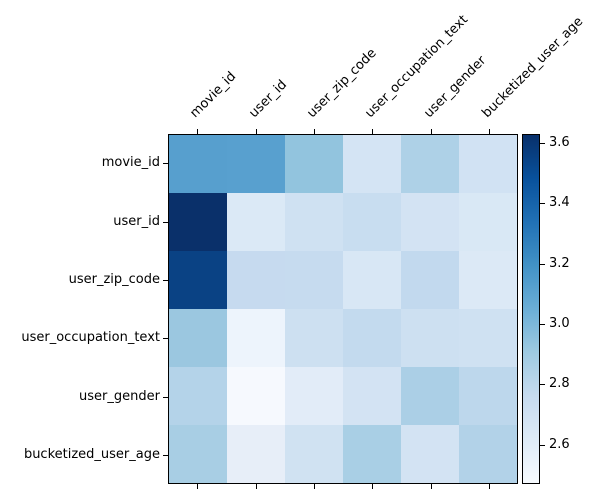 Image resolution: width=611 pixels, height=498 pixels. I want to click on colorbar-tick-label: 3.4, so click(559, 203).